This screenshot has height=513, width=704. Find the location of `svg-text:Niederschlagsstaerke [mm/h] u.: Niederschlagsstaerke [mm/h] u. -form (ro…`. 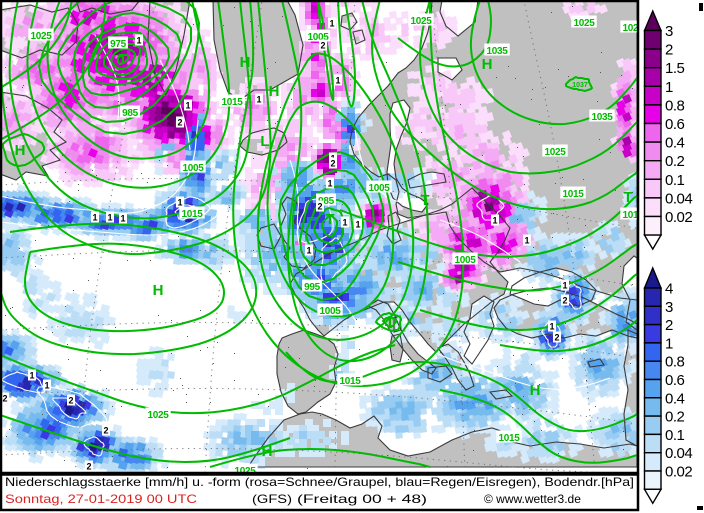

svg-text:Niederschlagsstaerke [mm/h] u.: Niederschlagsstaerke [mm/h] u. -form (ro… is located at coordinates (319, 482).